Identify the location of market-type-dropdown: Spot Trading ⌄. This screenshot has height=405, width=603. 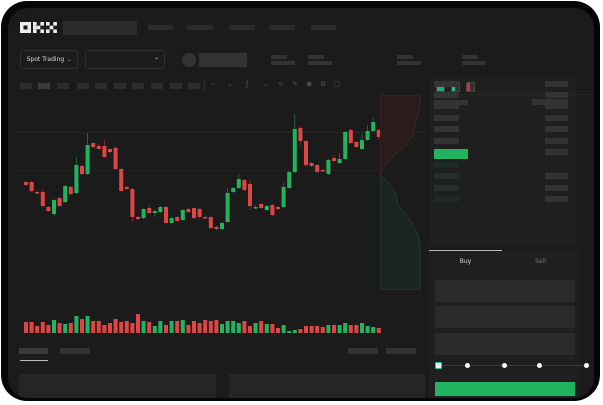
(49, 59).